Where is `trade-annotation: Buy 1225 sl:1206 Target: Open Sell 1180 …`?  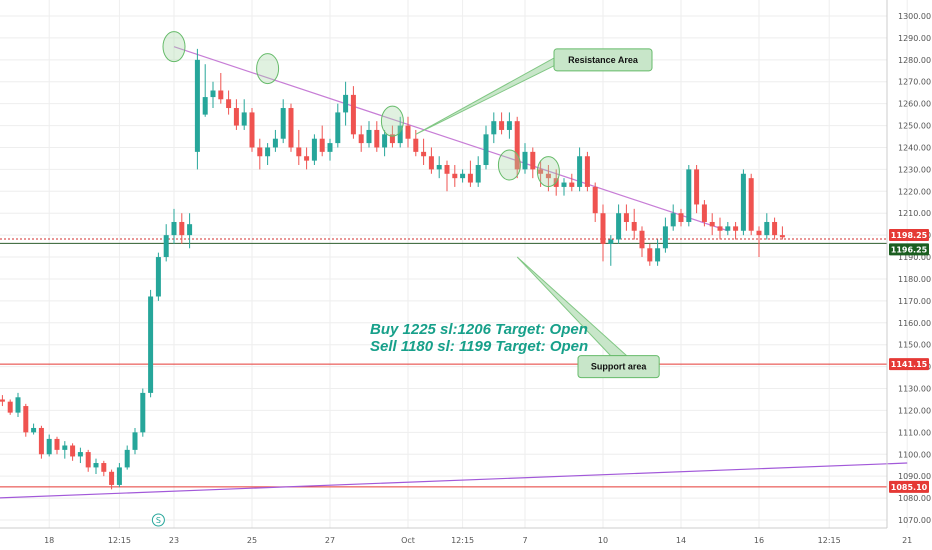
trade-annotation: Buy 1225 sl:1206 Target: Open Sell 1180 … is located at coordinates (479, 338).